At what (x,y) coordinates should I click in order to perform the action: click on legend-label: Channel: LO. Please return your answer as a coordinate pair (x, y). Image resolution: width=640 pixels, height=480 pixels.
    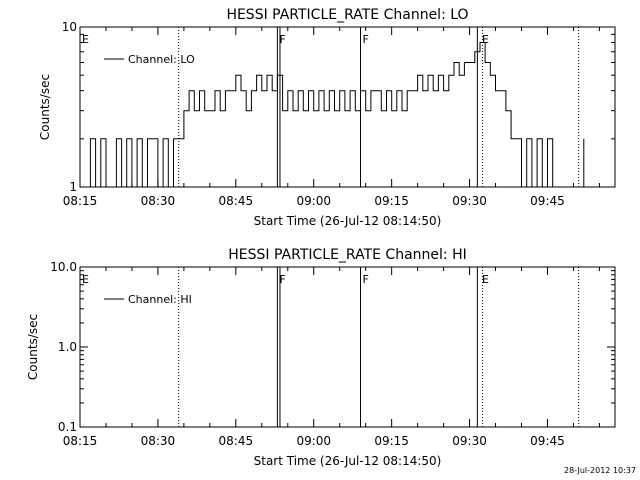
    Looking at the image, I should click on (161, 59).